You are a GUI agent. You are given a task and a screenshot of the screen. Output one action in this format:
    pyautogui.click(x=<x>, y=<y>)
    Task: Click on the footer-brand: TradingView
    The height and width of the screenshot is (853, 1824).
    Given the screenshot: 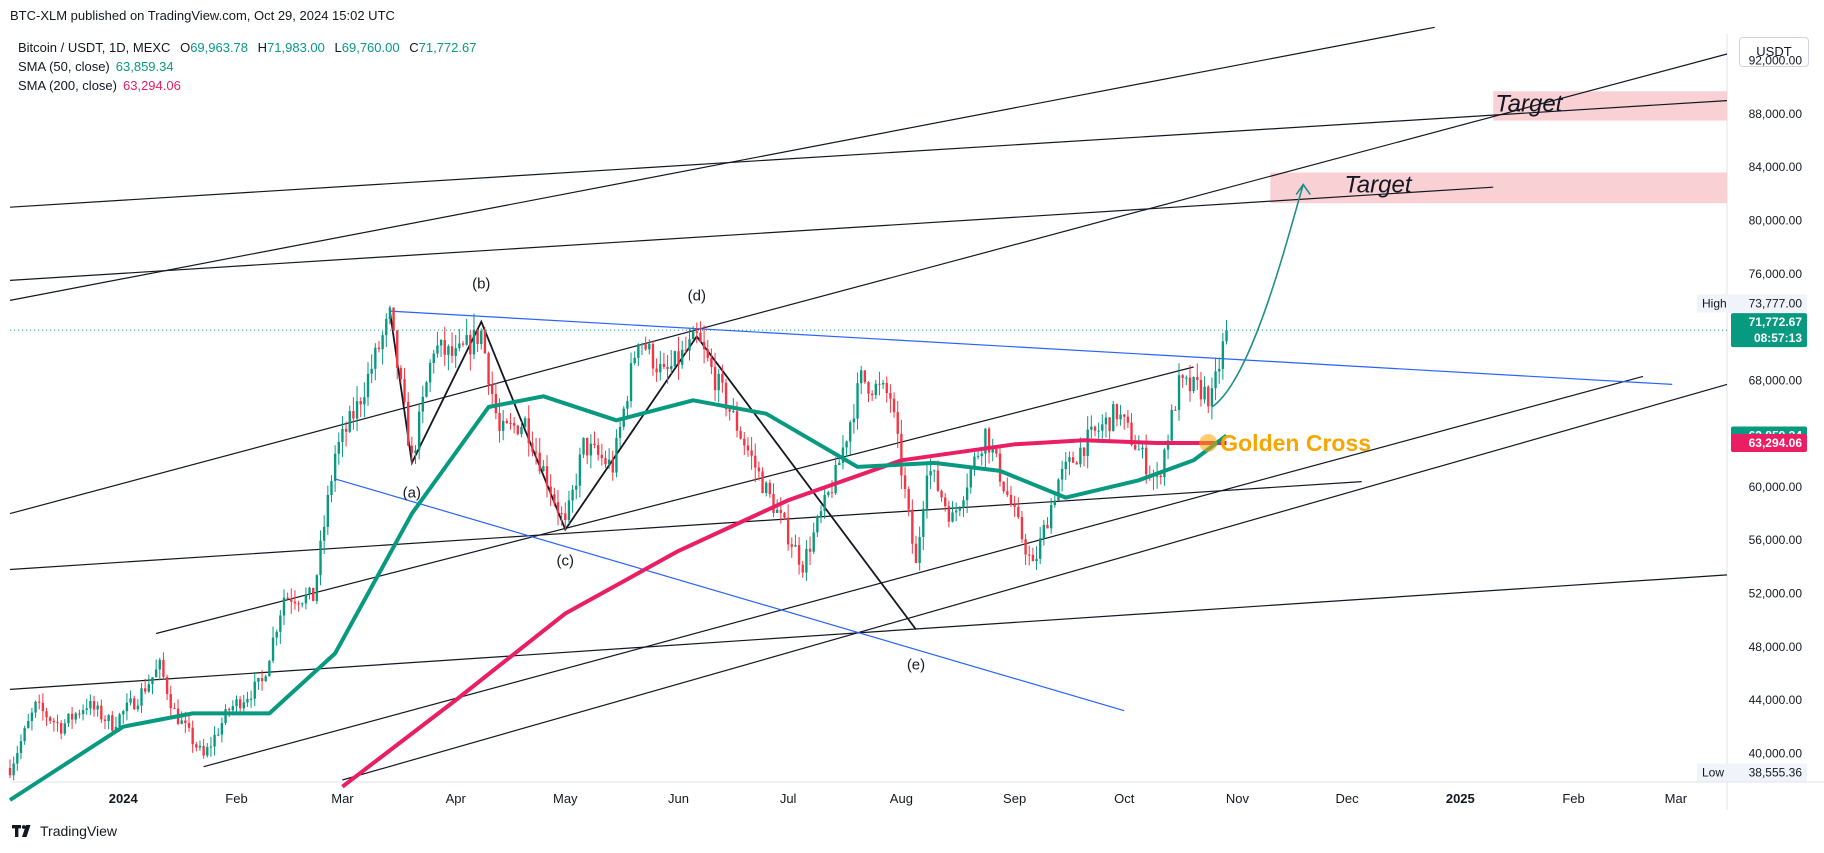 What is the action you would take?
    pyautogui.click(x=64, y=831)
    